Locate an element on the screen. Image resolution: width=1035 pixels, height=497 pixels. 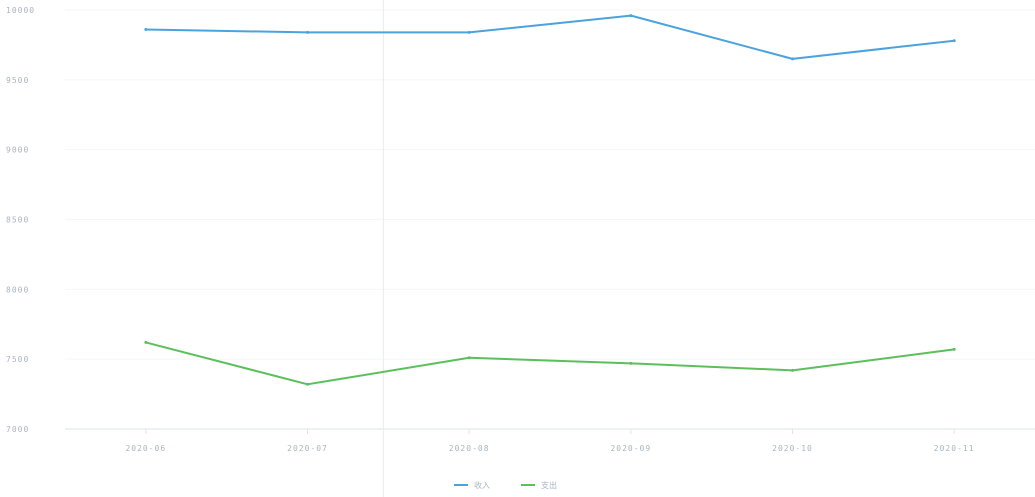
xtick-label: 2020-10 is located at coordinates (792, 448).